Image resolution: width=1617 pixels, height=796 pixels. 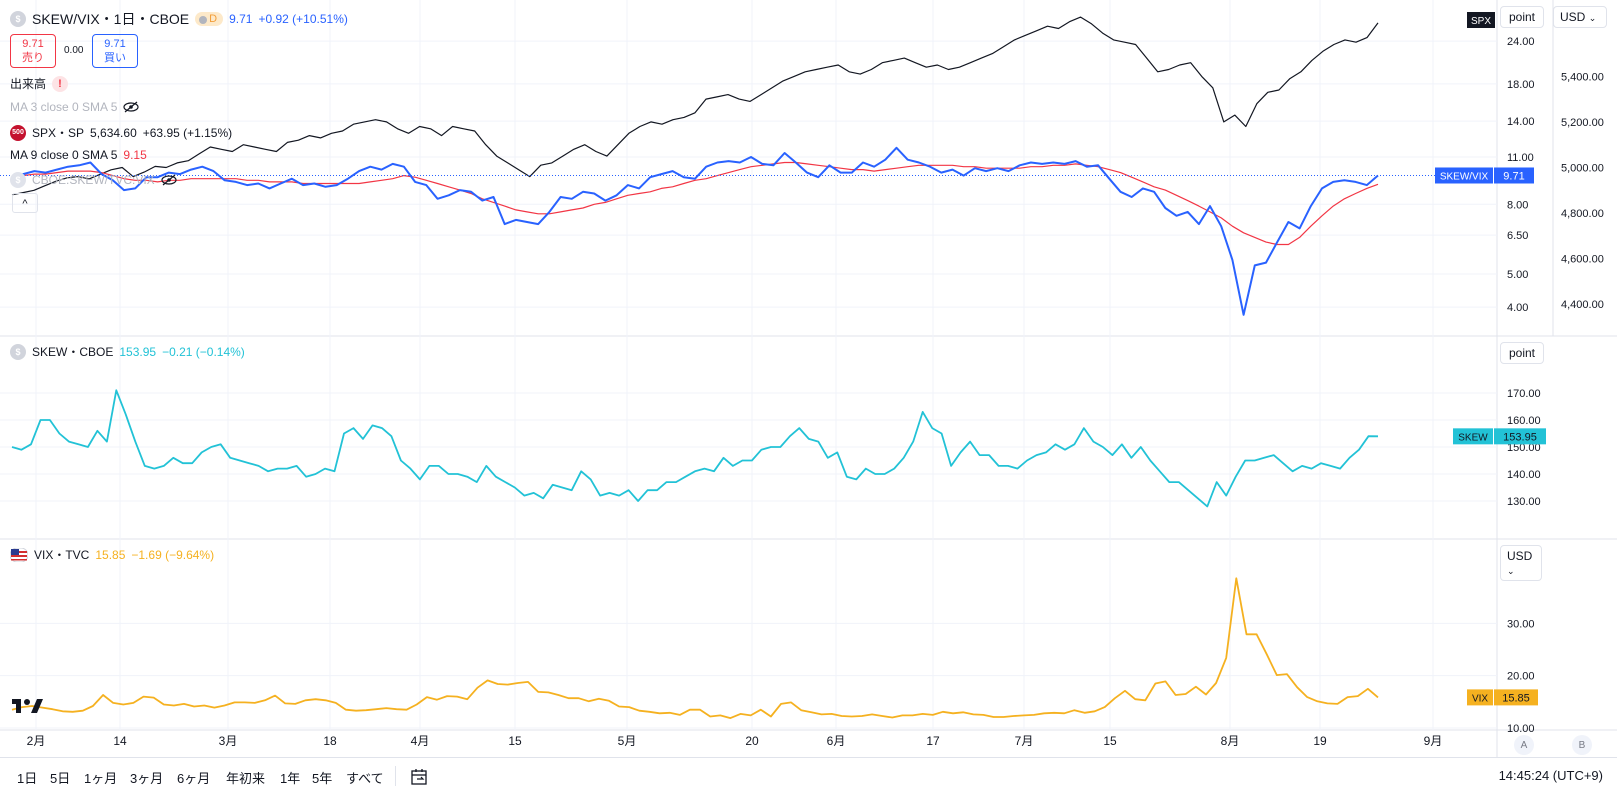 I want to click on ratio-tag: SKEW/VIX, so click(x=1464, y=176).